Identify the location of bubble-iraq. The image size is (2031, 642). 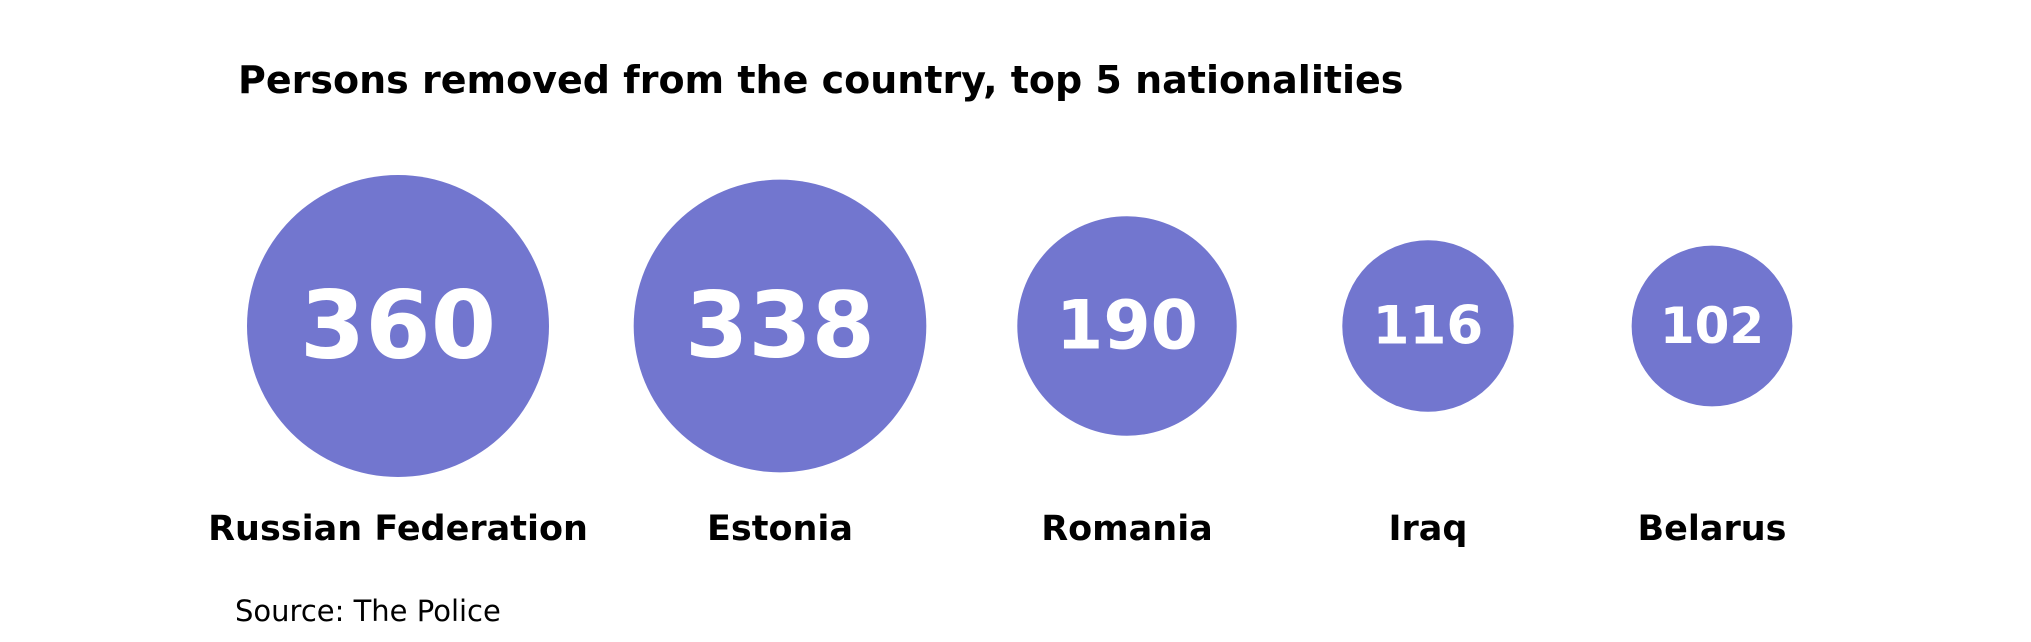
(1428, 326).